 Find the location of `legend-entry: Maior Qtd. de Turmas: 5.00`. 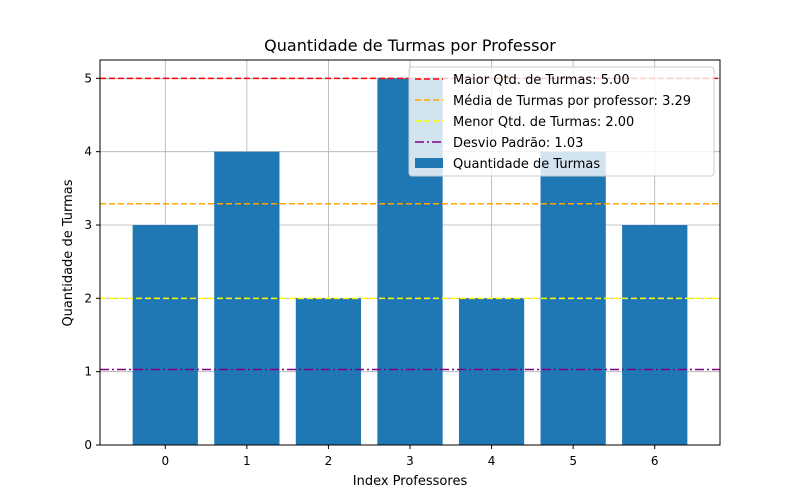

legend-entry: Maior Qtd. de Turmas: 5.00 is located at coordinates (541, 80).